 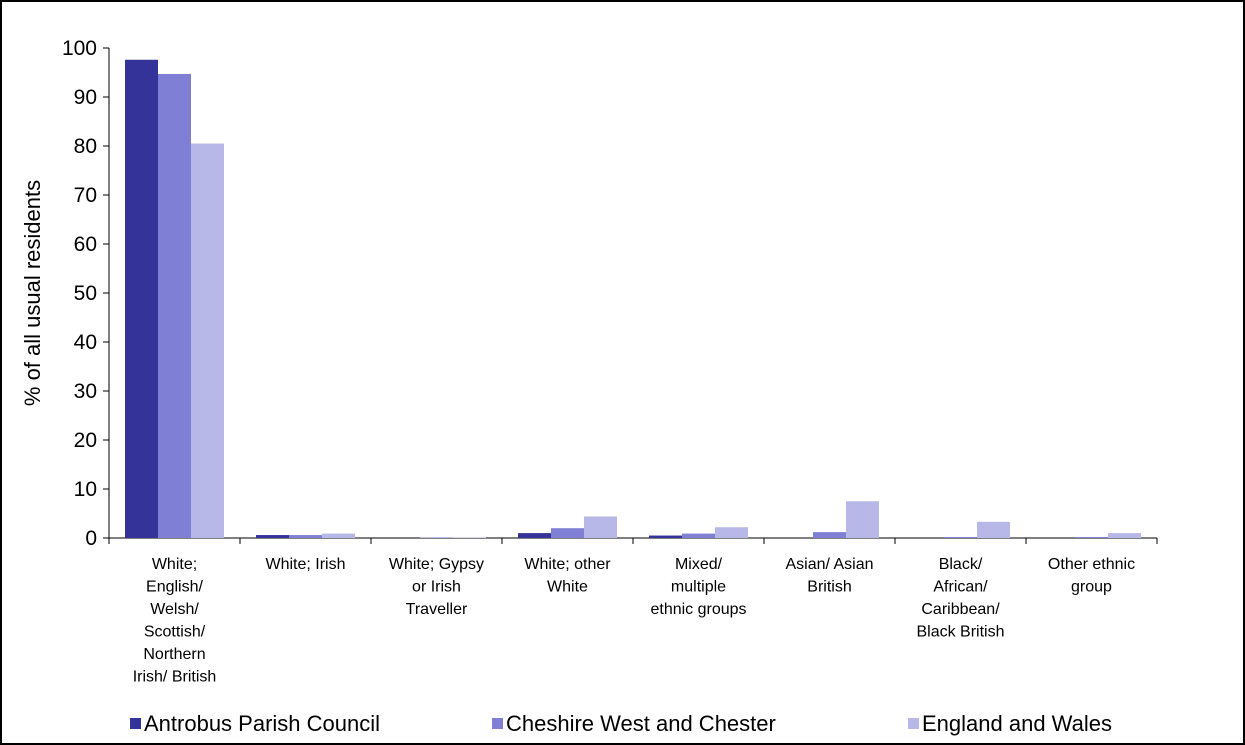 What do you see at coordinates (961, 564) in the screenshot?
I see `category-label-line: Black/` at bounding box center [961, 564].